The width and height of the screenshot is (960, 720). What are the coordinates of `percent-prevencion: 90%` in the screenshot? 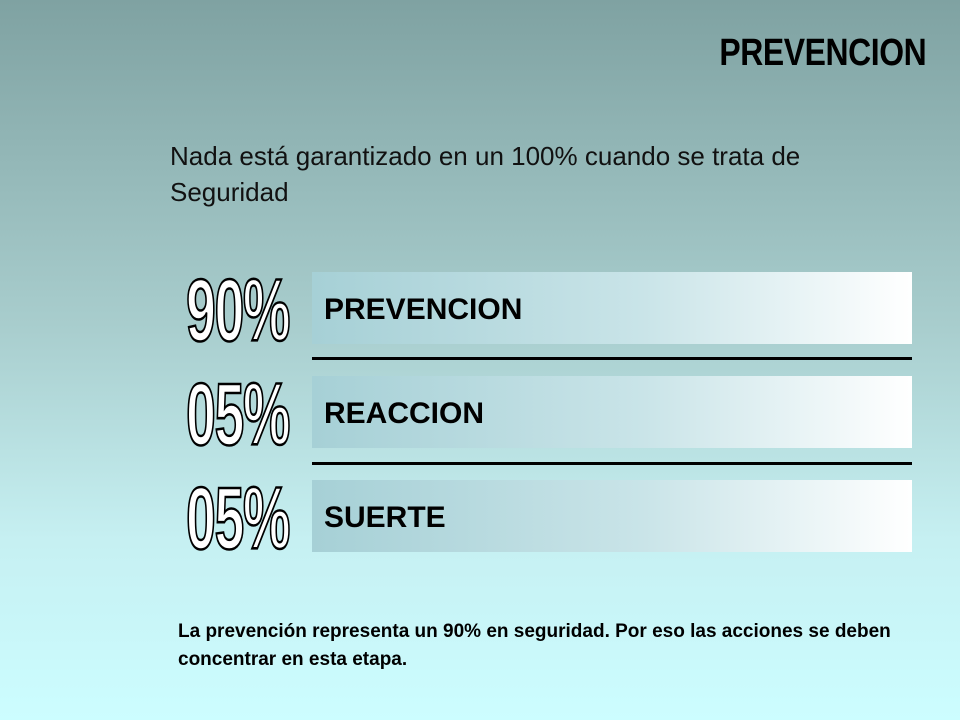 It's located at (238, 311).